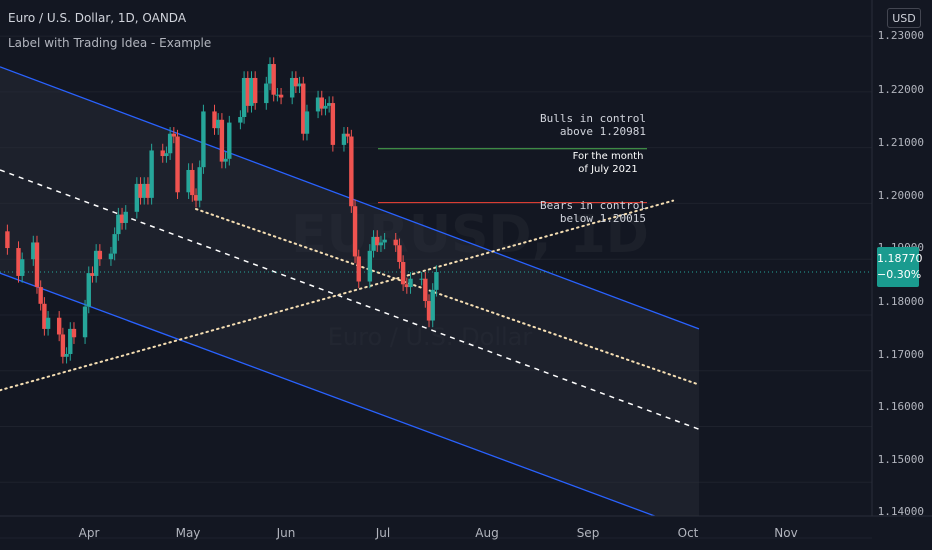  Describe the element at coordinates (286, 533) in the screenshot. I see `time-tick: Jun` at that location.